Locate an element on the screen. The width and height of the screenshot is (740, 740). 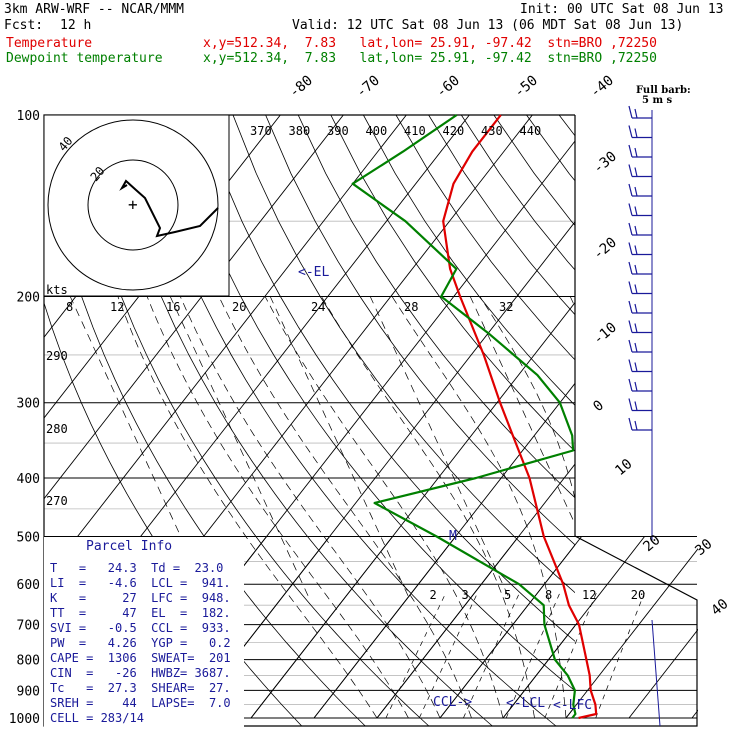
model-title: 3km ARW-WRF -- NCAR/MMM is located at coordinates (94, 9).